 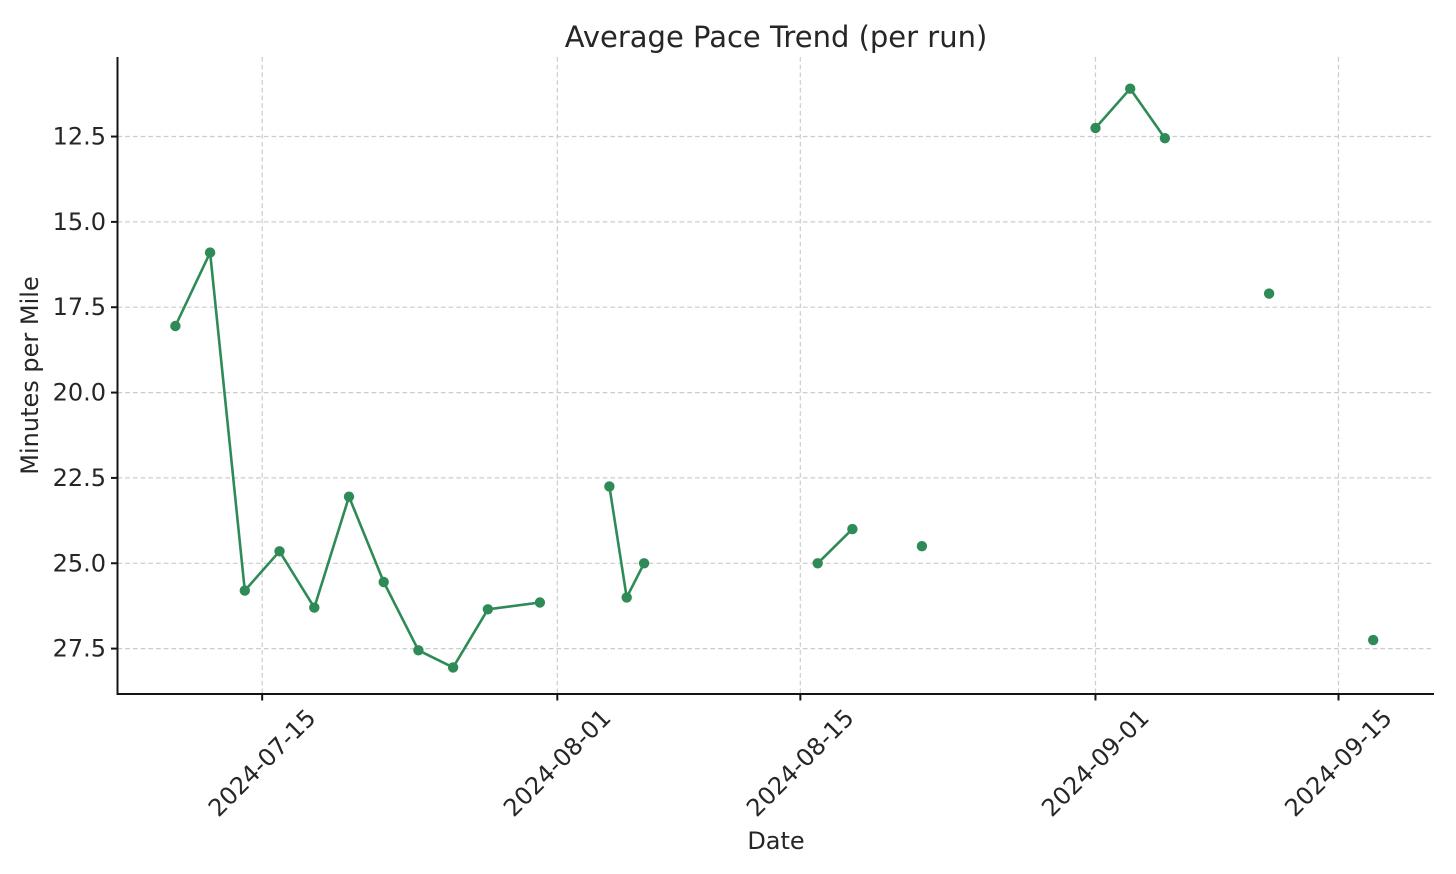 I want to click on chart-title: Average Pace Trend (per run), so click(x=776, y=37).